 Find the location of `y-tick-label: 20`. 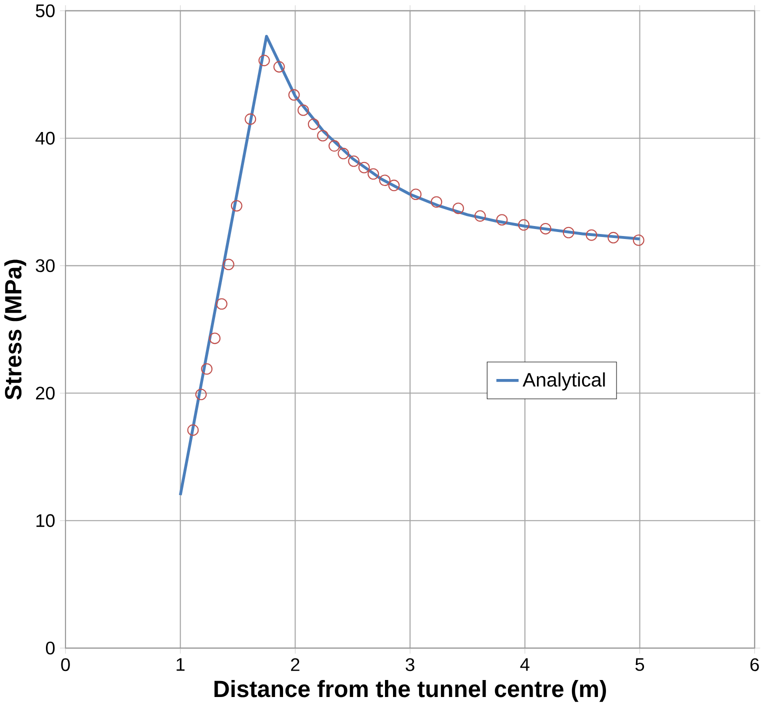

y-tick-label: 20 is located at coordinates (45, 393).